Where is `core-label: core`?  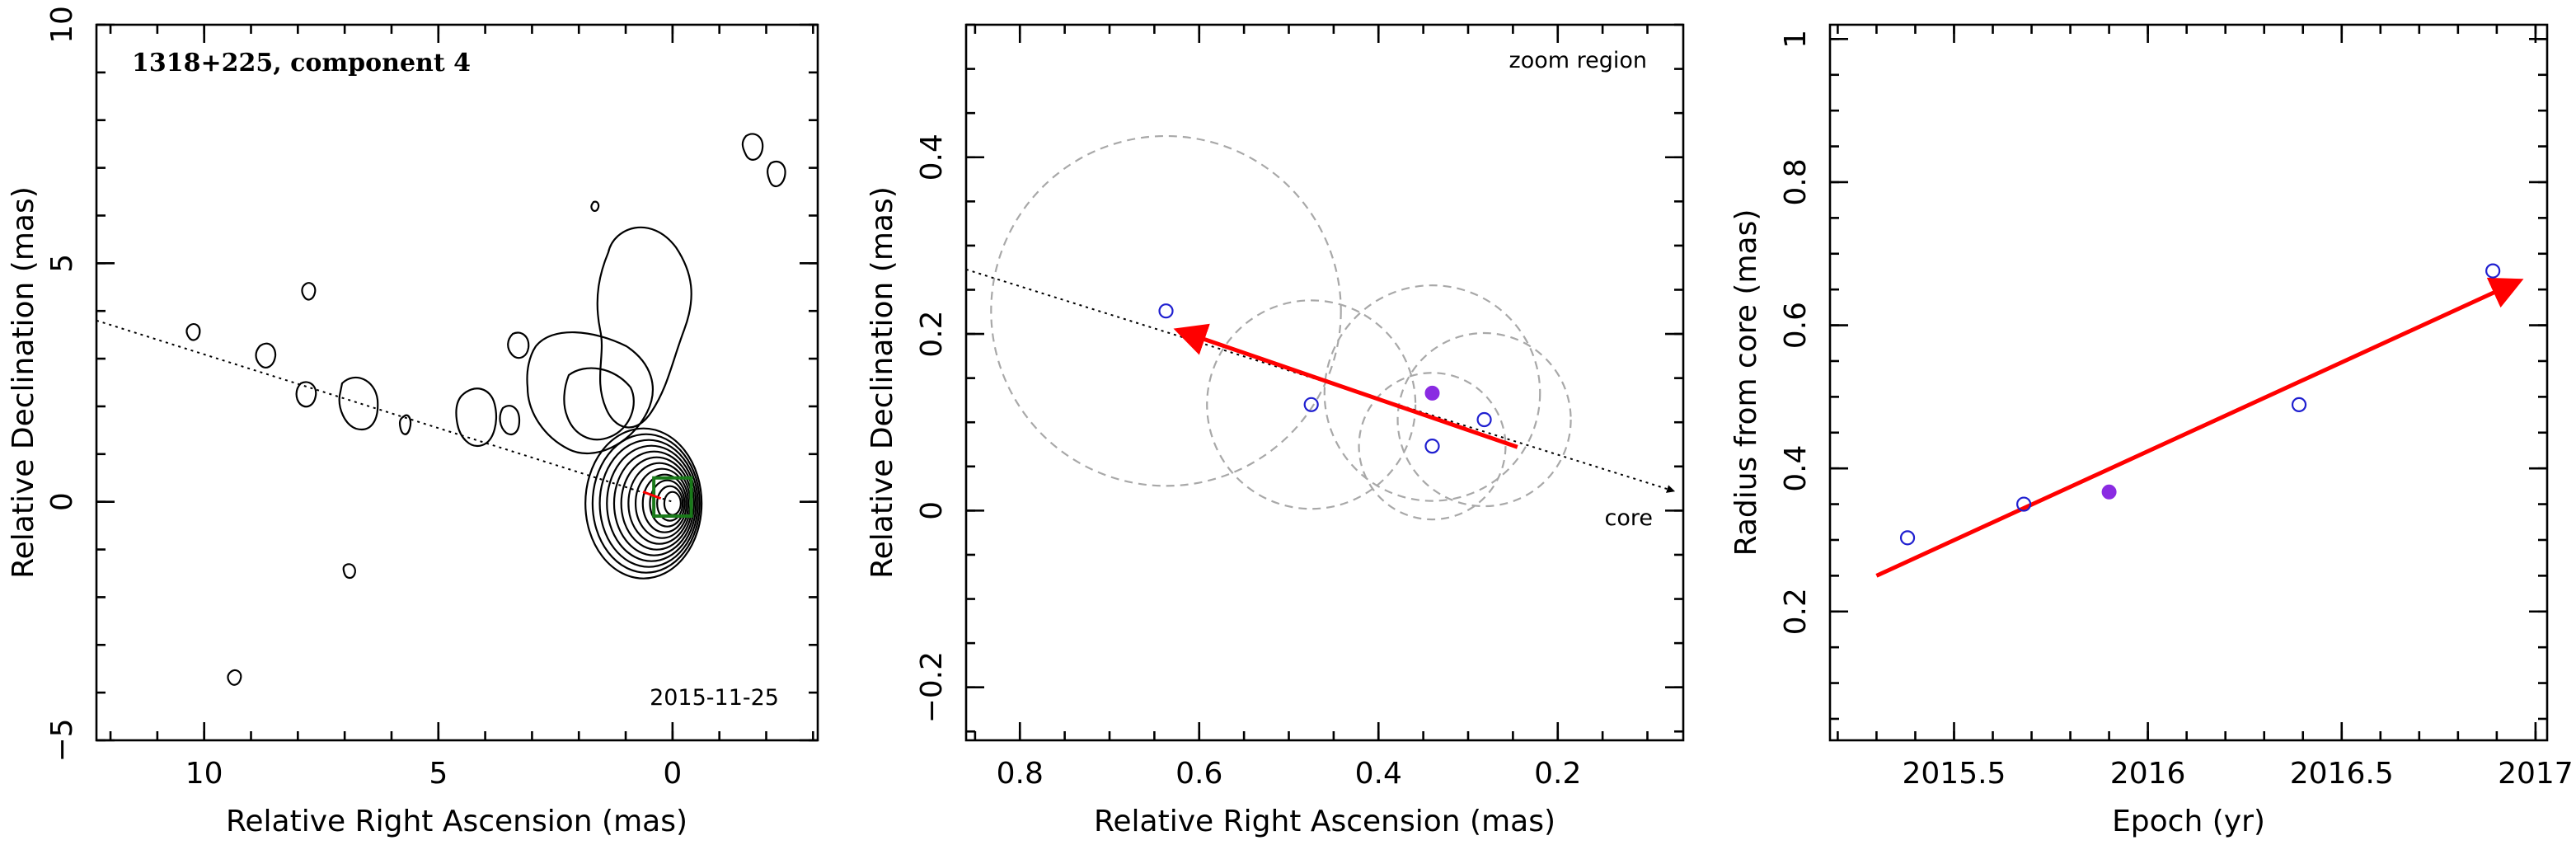
core-label: core is located at coordinates (1629, 518).